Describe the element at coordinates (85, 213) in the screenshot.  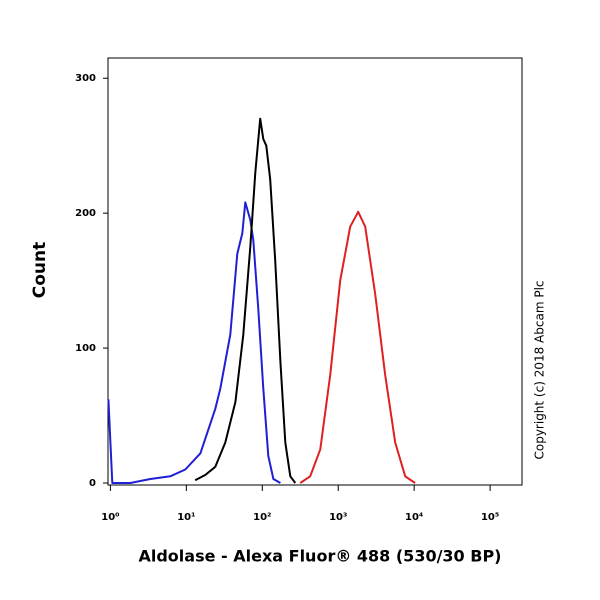
I see `y-tick-label: 200` at that location.